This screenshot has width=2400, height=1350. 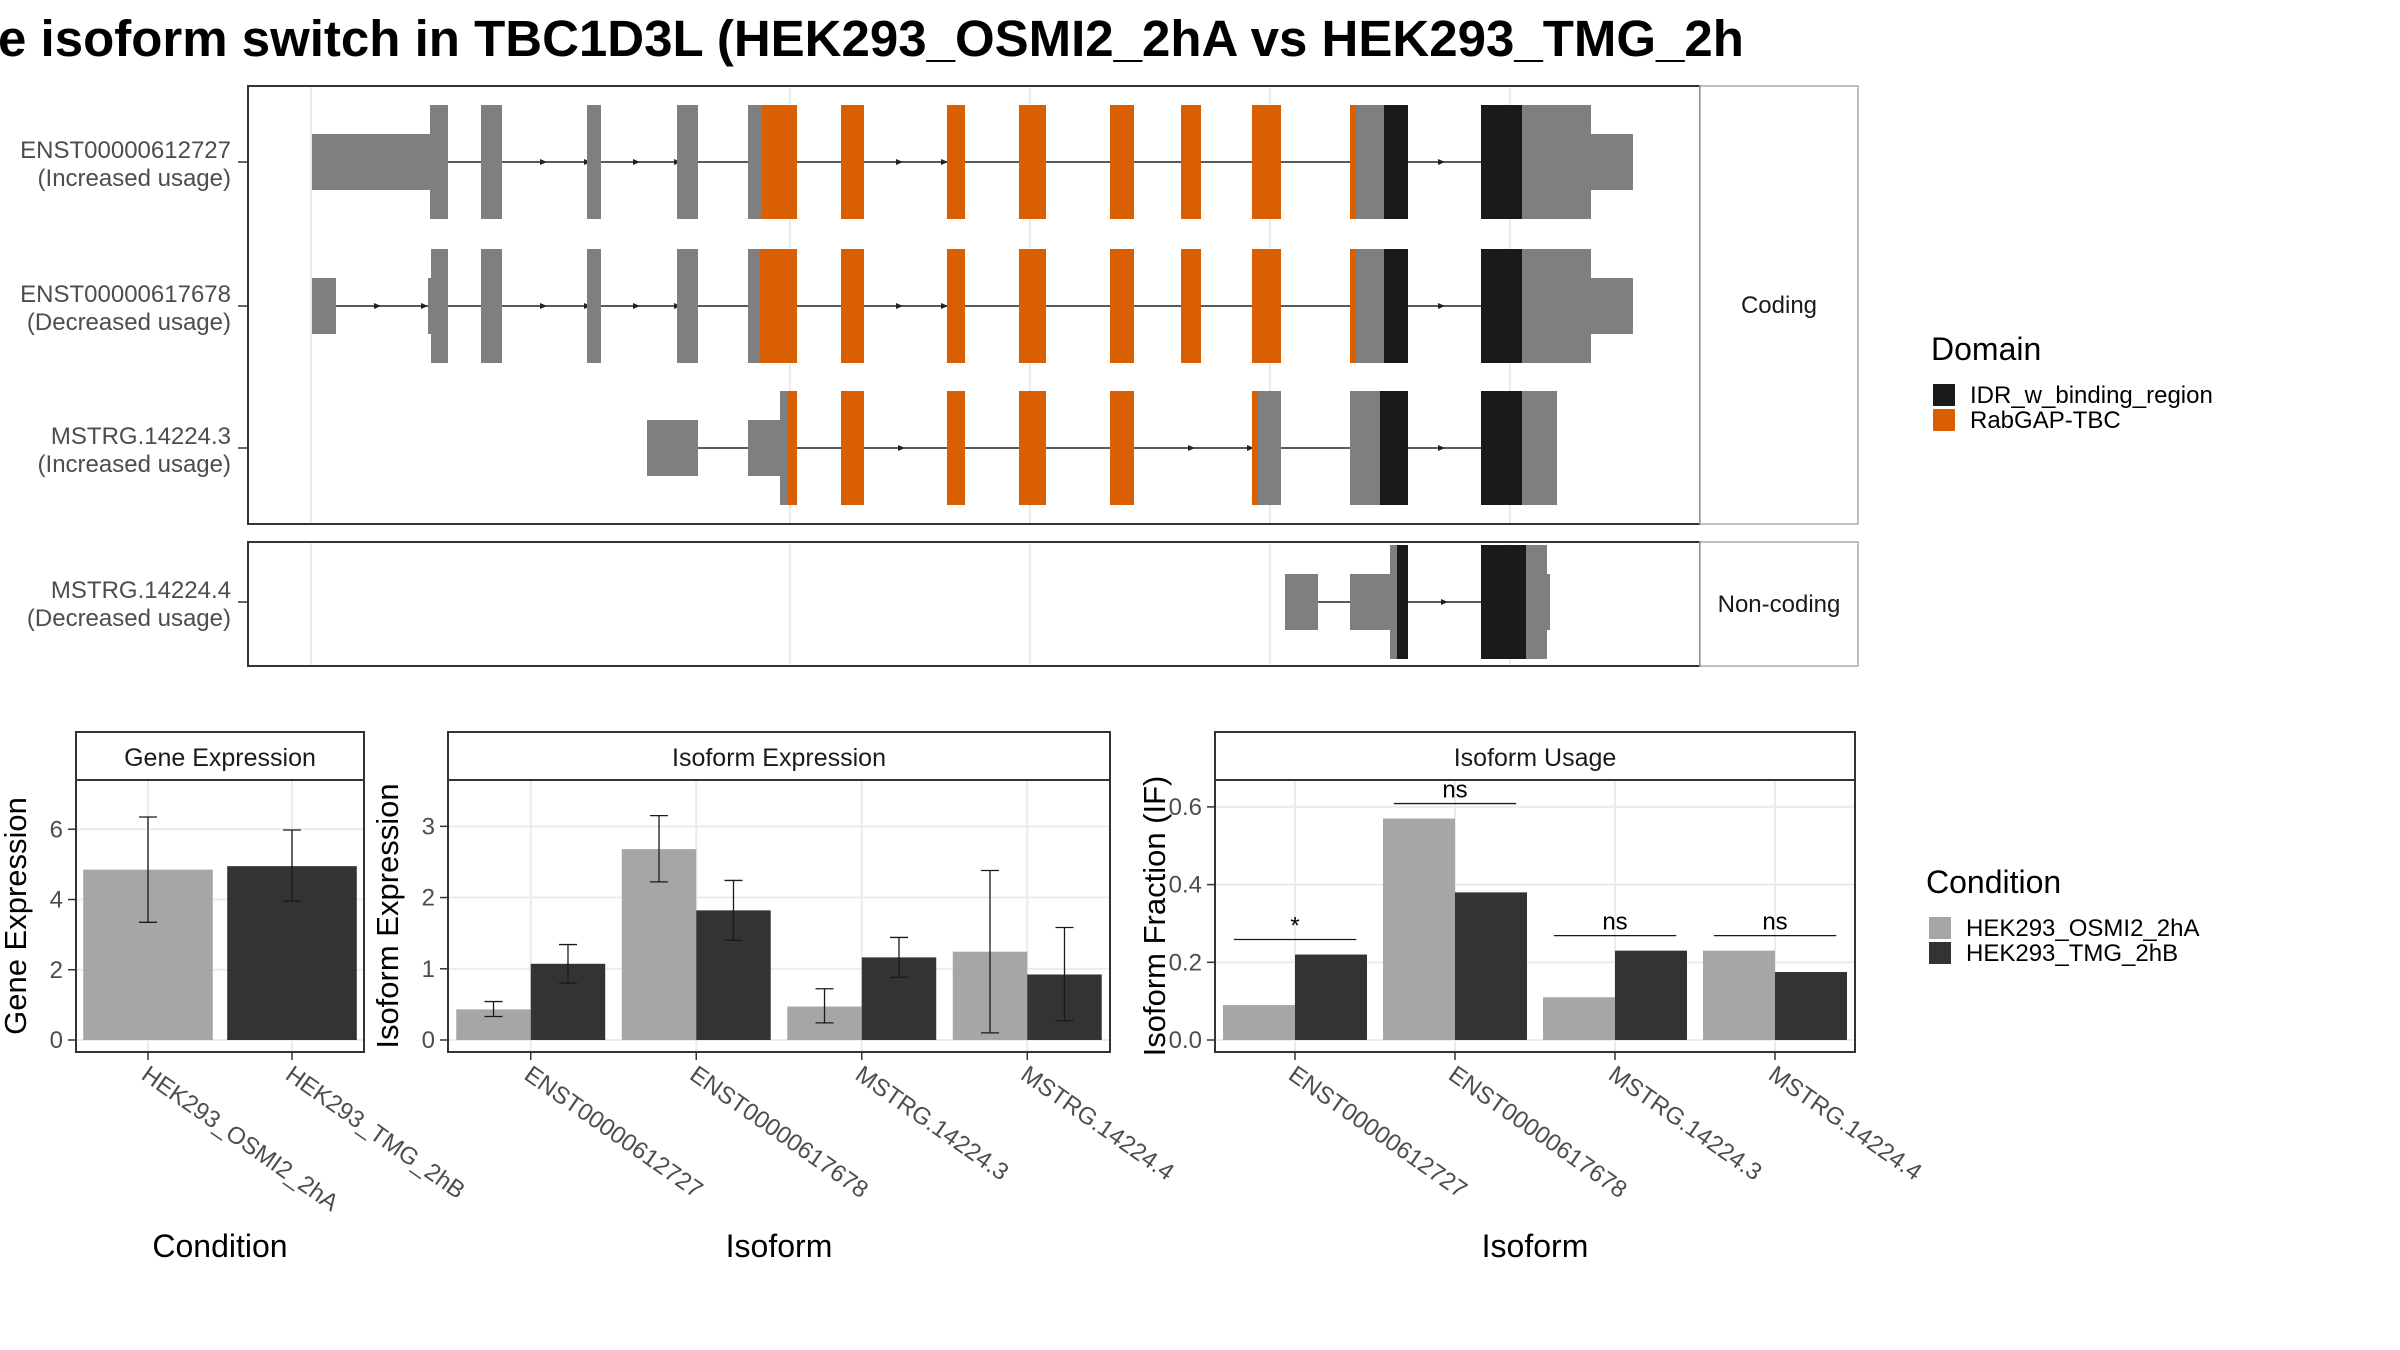 I want to click on x-axis-title: Isoform, so click(x=1535, y=1246).